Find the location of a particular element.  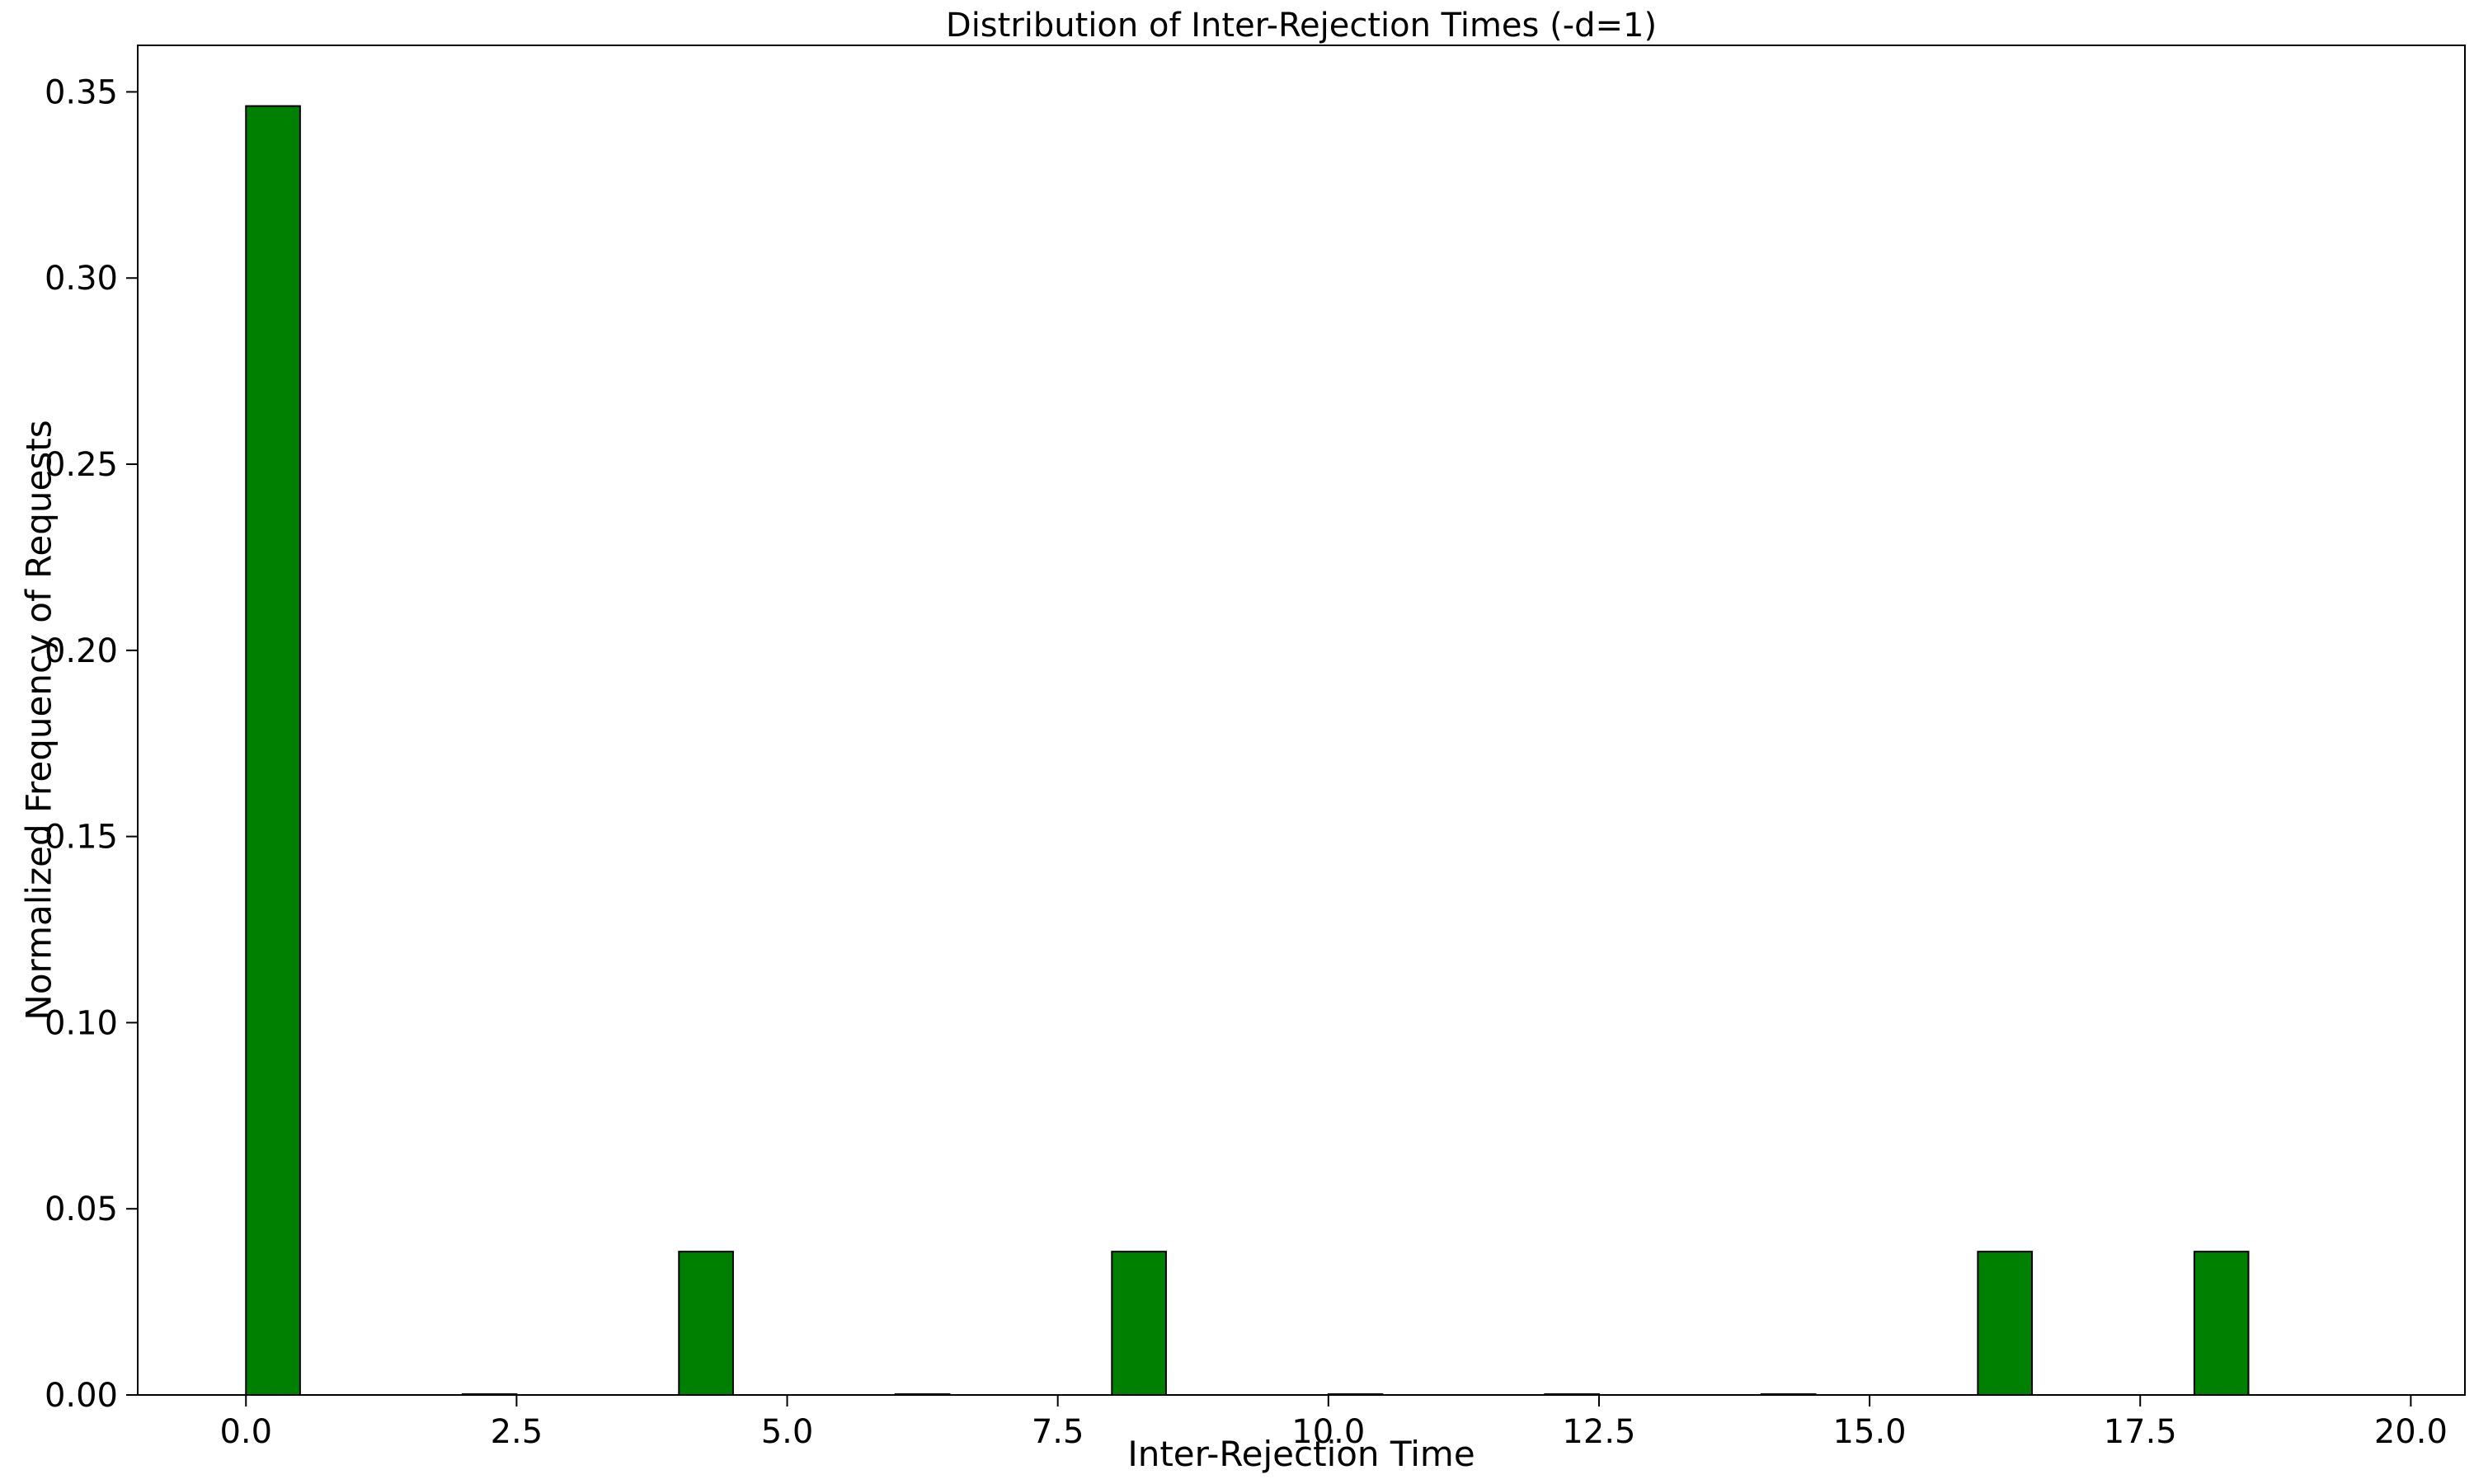

x-tick-label: 2.5 is located at coordinates (517, 1432).